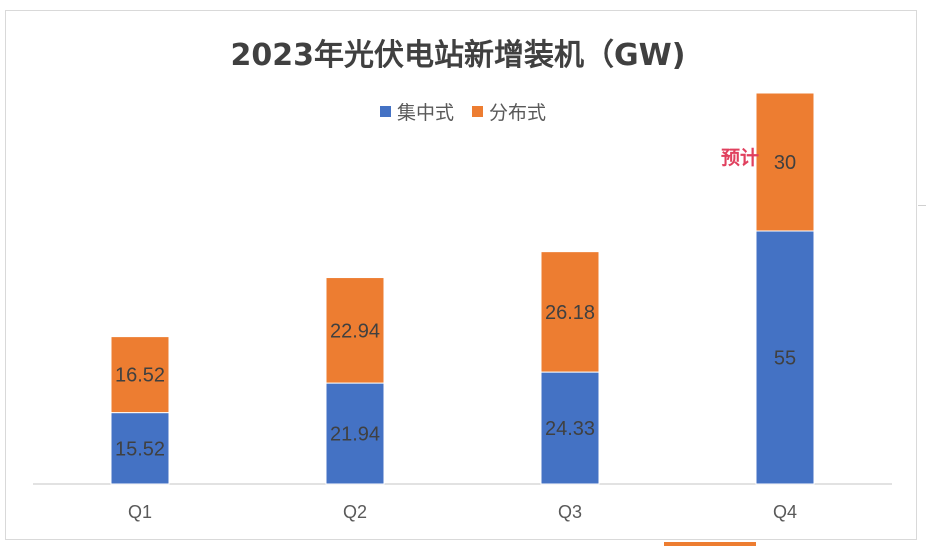 Image resolution: width=926 pixels, height=546 pixels. What do you see at coordinates (385, 111) in the screenshot?
I see `legend-swatch-centralized` at bounding box center [385, 111].